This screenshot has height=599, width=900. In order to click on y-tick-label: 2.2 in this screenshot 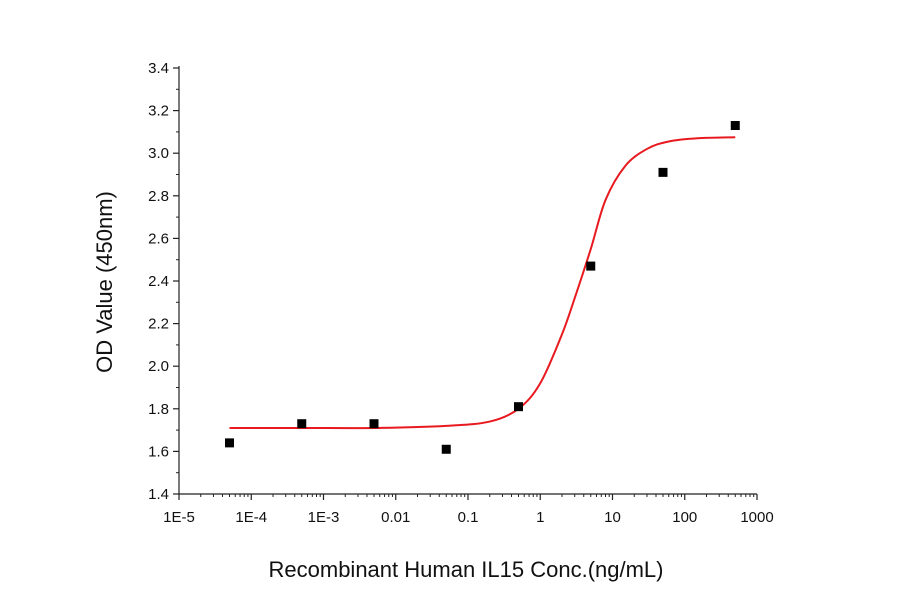, I will do `click(158, 324)`.